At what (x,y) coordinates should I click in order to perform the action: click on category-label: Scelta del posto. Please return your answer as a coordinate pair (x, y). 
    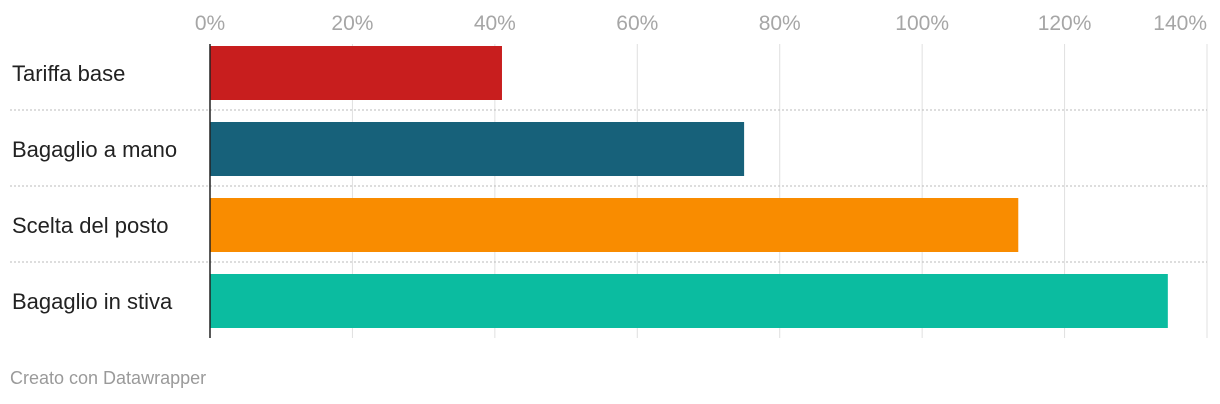
    Looking at the image, I should click on (90, 225).